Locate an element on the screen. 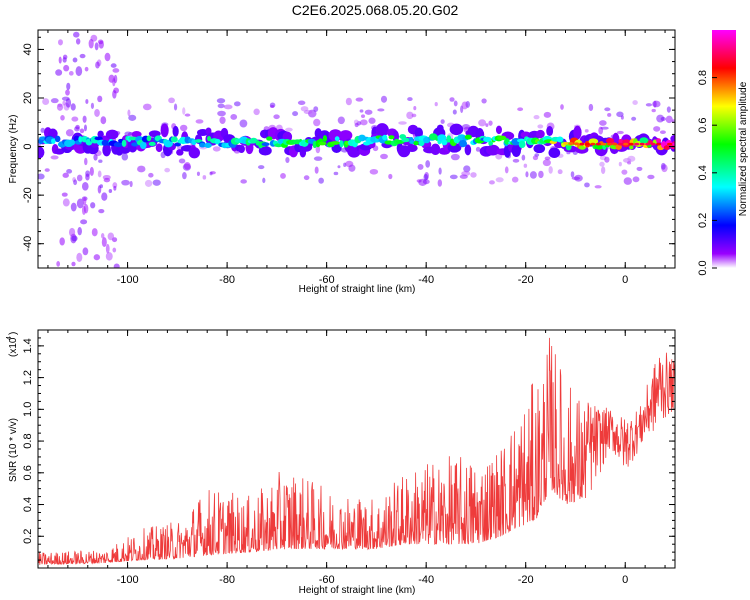 Image resolution: width=750 pixels, height=600 pixels. x-tick-label: -60 is located at coordinates (327, 580).